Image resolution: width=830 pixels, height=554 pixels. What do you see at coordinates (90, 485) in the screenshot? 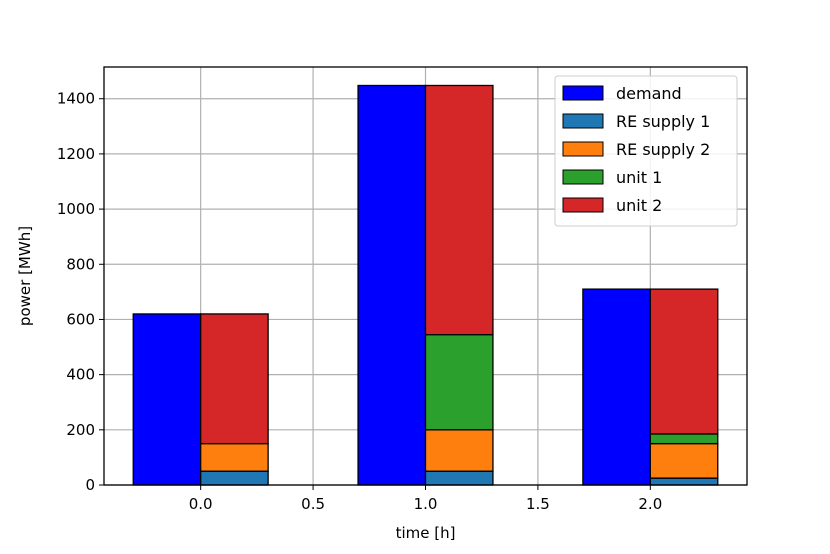
I see `y-tick-label: 0` at bounding box center [90, 485].